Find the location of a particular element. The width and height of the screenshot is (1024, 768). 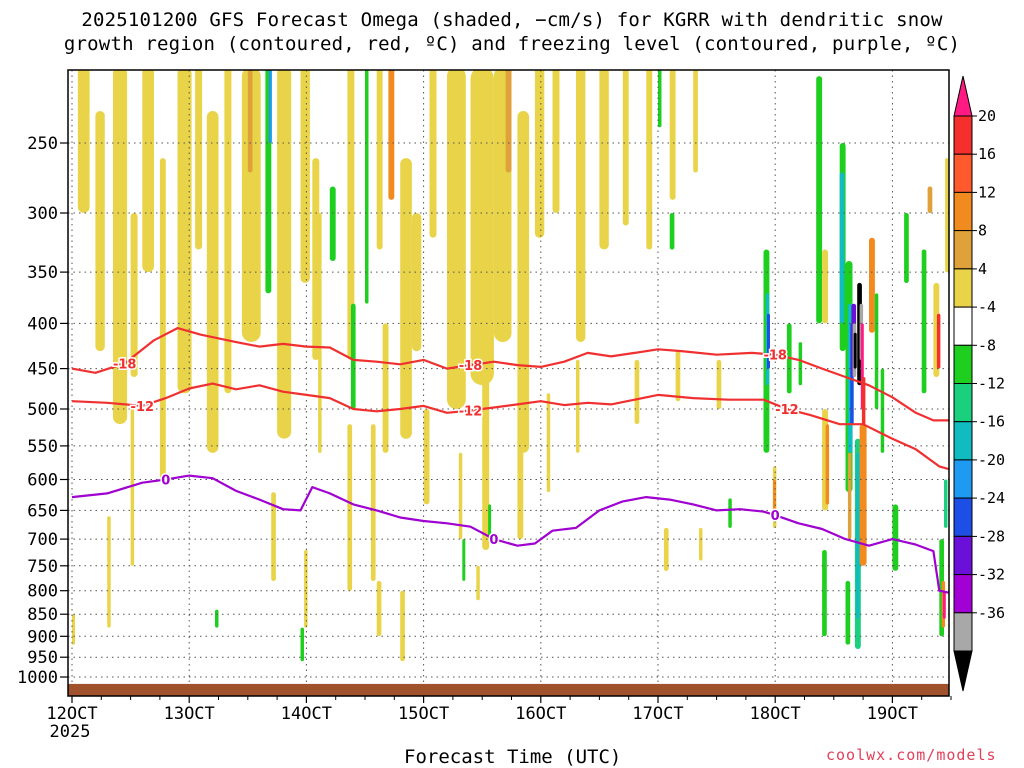

y-tick-label: 950 is located at coordinates (42, 658).